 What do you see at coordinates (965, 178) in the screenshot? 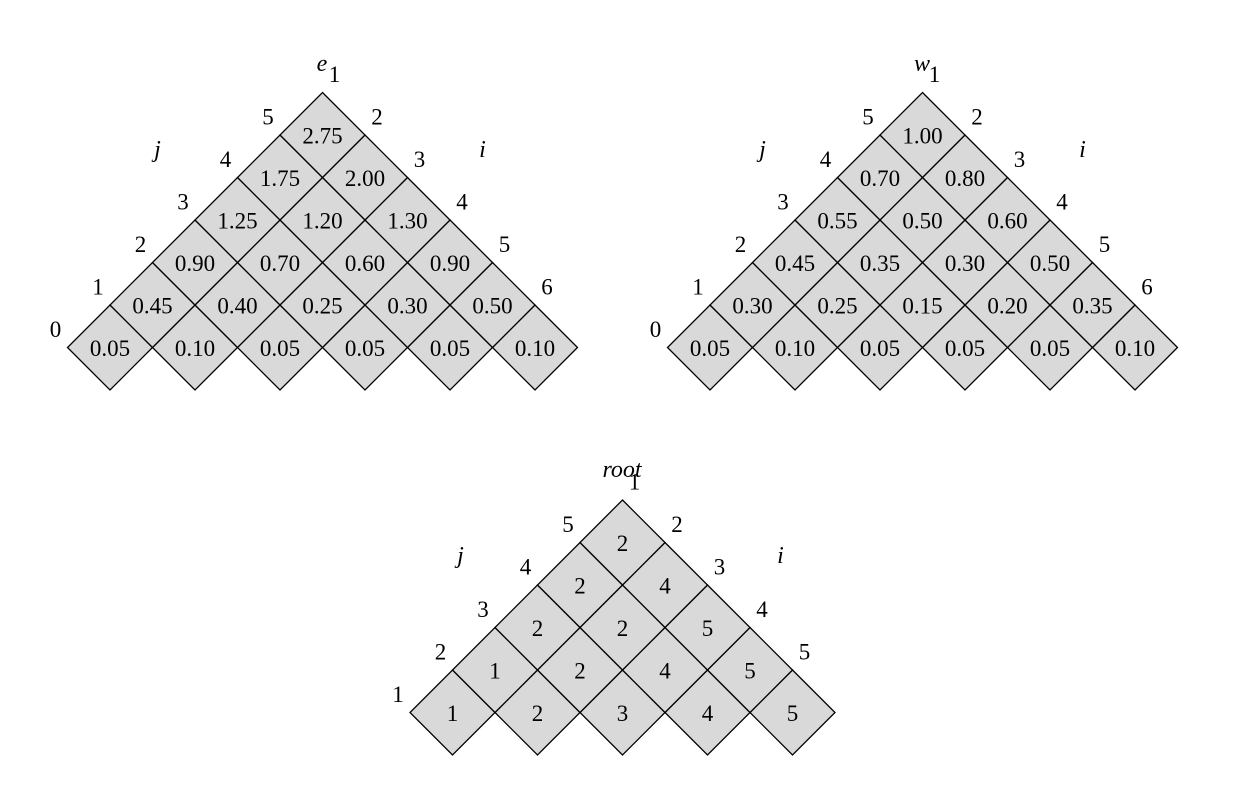
I see `cell-value: 0.80` at bounding box center [965, 178].